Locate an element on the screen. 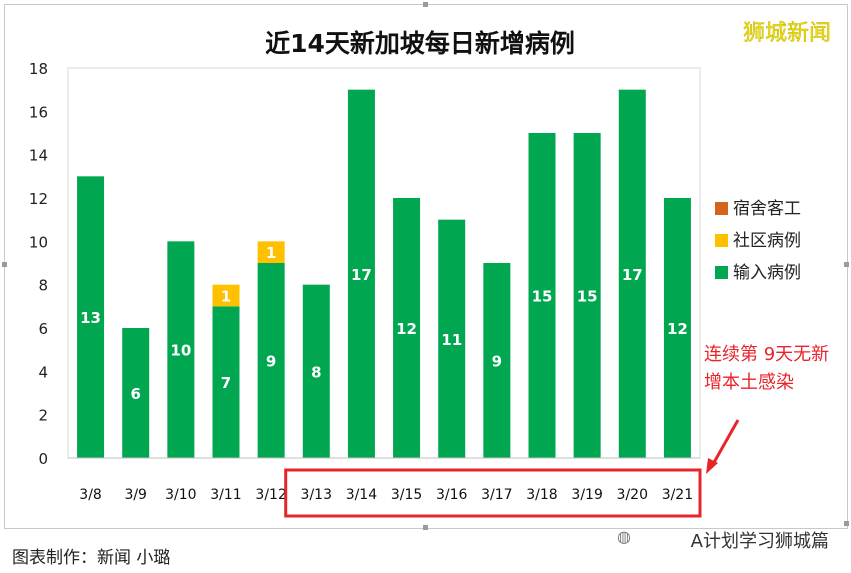 The image size is (851, 573). legend-label: 社区病例 is located at coordinates (767, 241).